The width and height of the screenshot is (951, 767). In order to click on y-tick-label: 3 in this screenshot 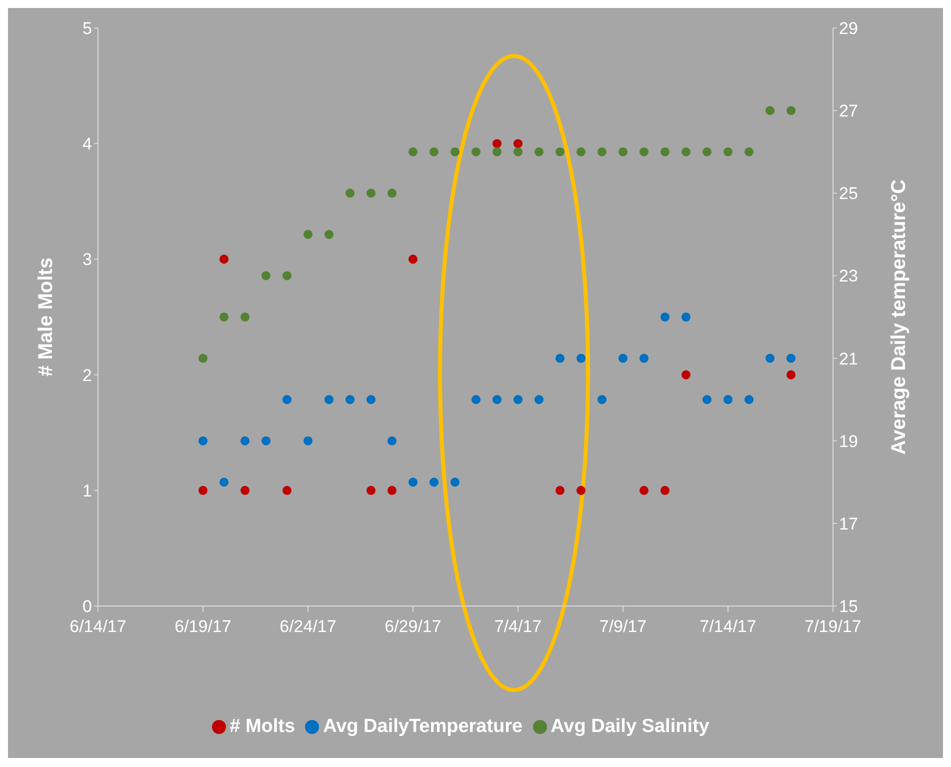, I will do `click(87, 260)`.